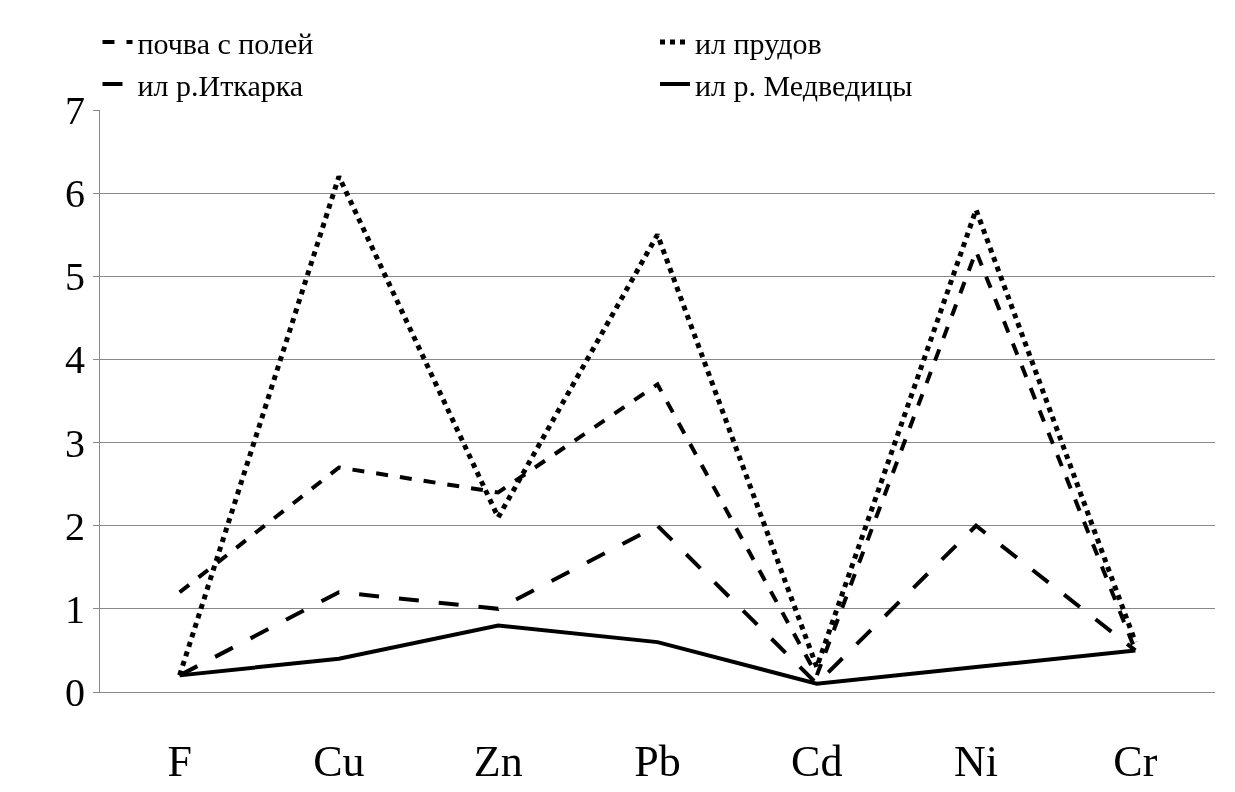 The height and width of the screenshot is (792, 1235). I want to click on legend-label: ил р. Медведицы, so click(804, 85).